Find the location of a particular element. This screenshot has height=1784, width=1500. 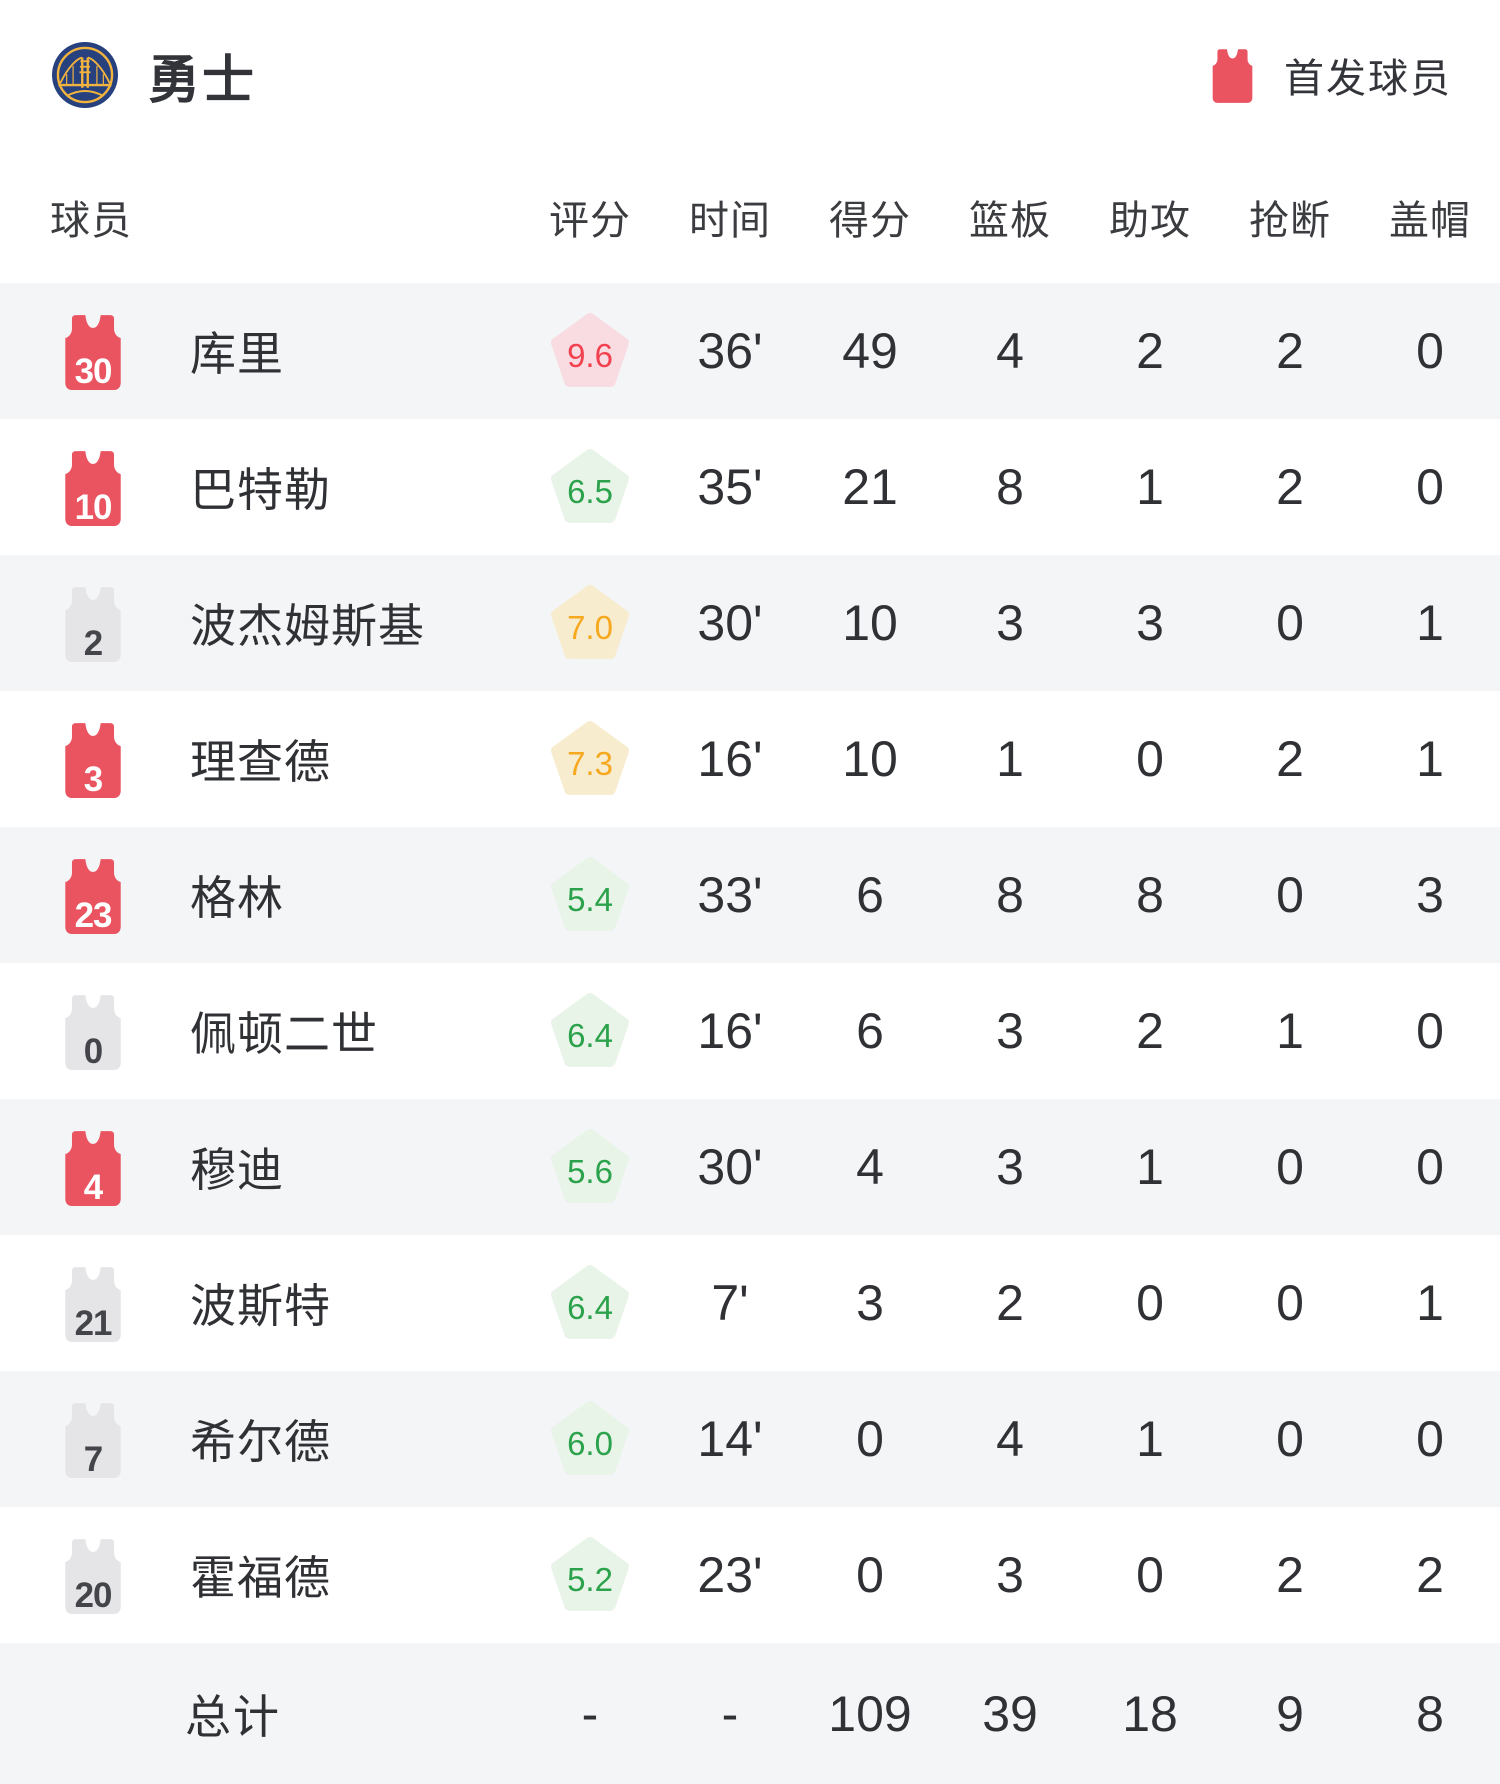

player-row: 0 佩顿二世 6.4 16' 6 3 2 1 0 is located at coordinates (750, 1031).